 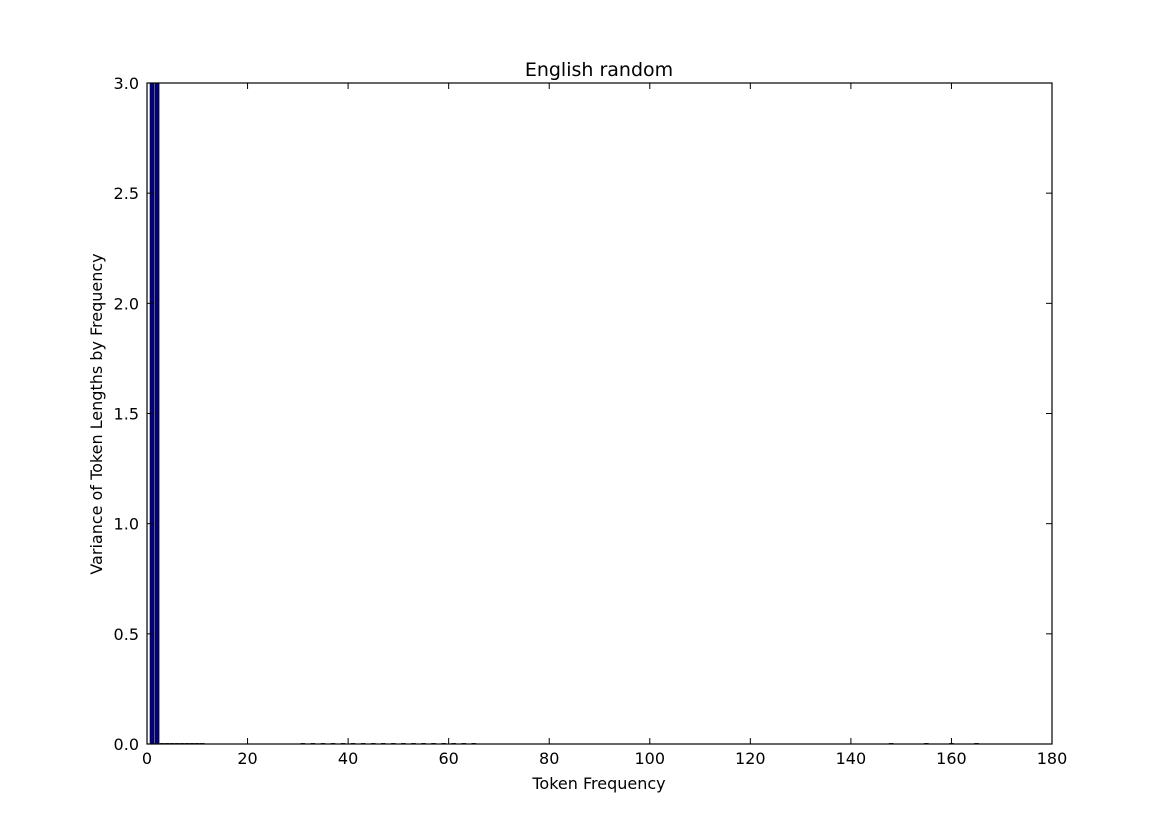 I want to click on x-tick-label: 180, so click(x=1052, y=758).